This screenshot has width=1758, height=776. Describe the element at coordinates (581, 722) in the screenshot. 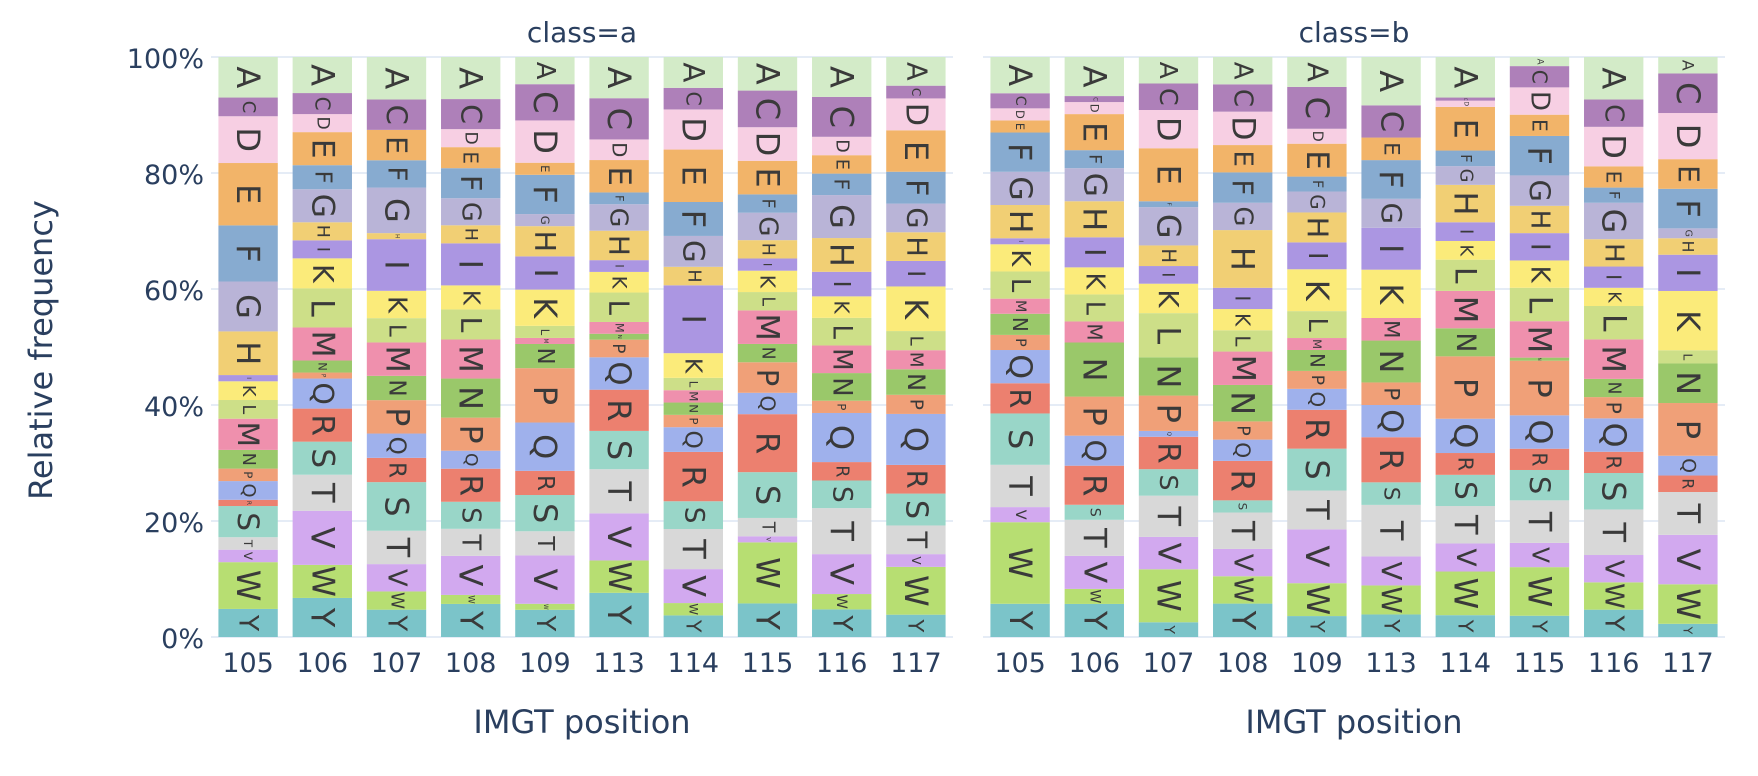

I see `x-axis-label: IMGT position` at that location.